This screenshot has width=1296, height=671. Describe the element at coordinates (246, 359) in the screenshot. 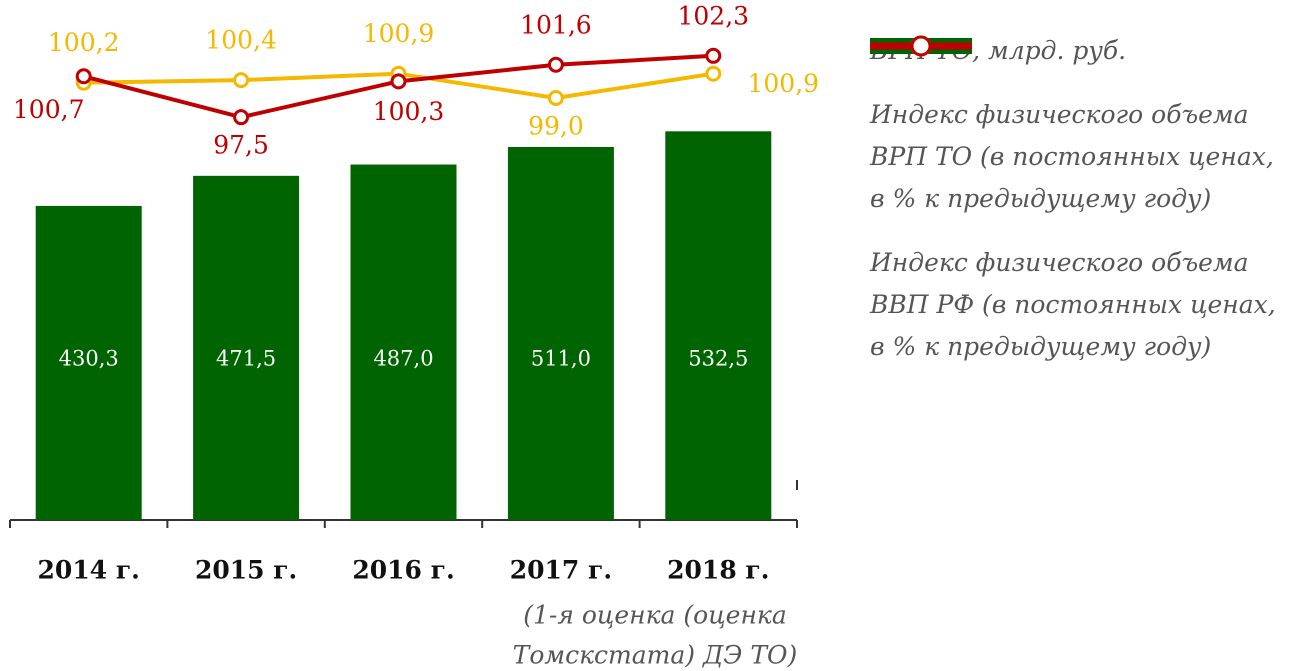

I see `bar-label: 471,5` at that location.